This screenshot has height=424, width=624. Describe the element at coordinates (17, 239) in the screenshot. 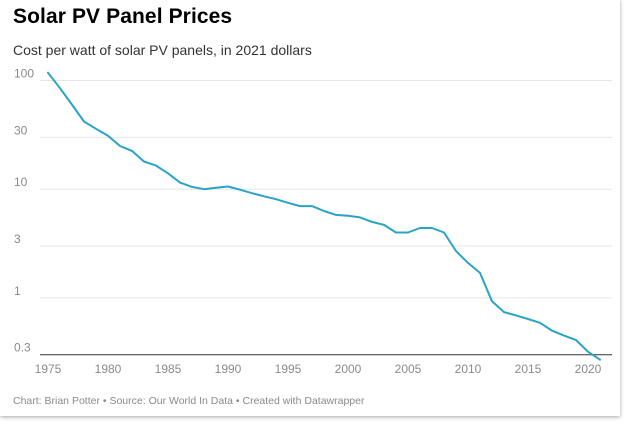

I see `y-tick-label: 3` at that location.